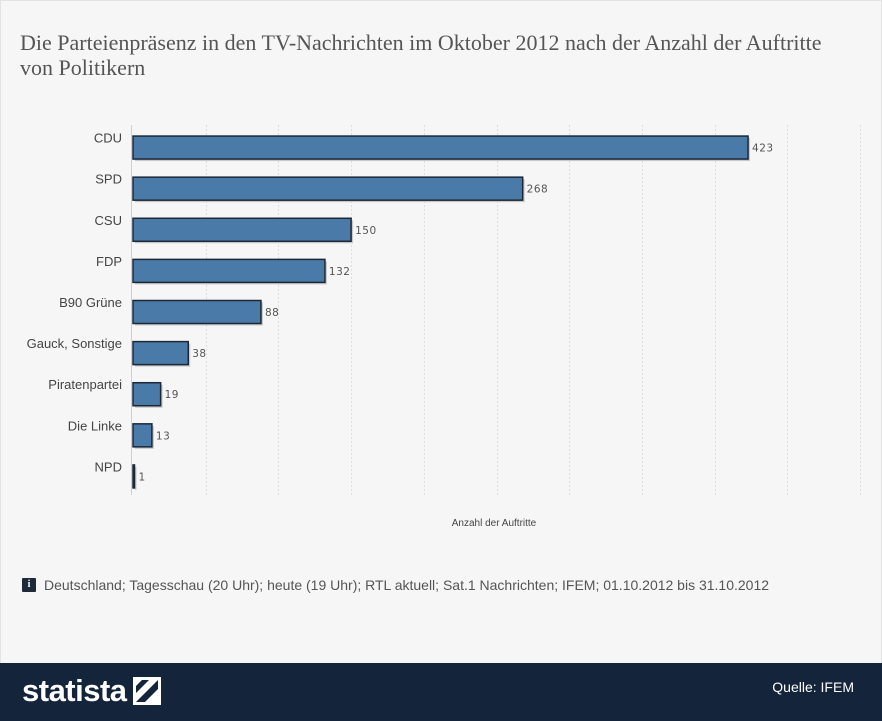 This screenshot has width=882, height=721. Describe the element at coordinates (109, 261) in the screenshot. I see `category-label: FDP` at that location.